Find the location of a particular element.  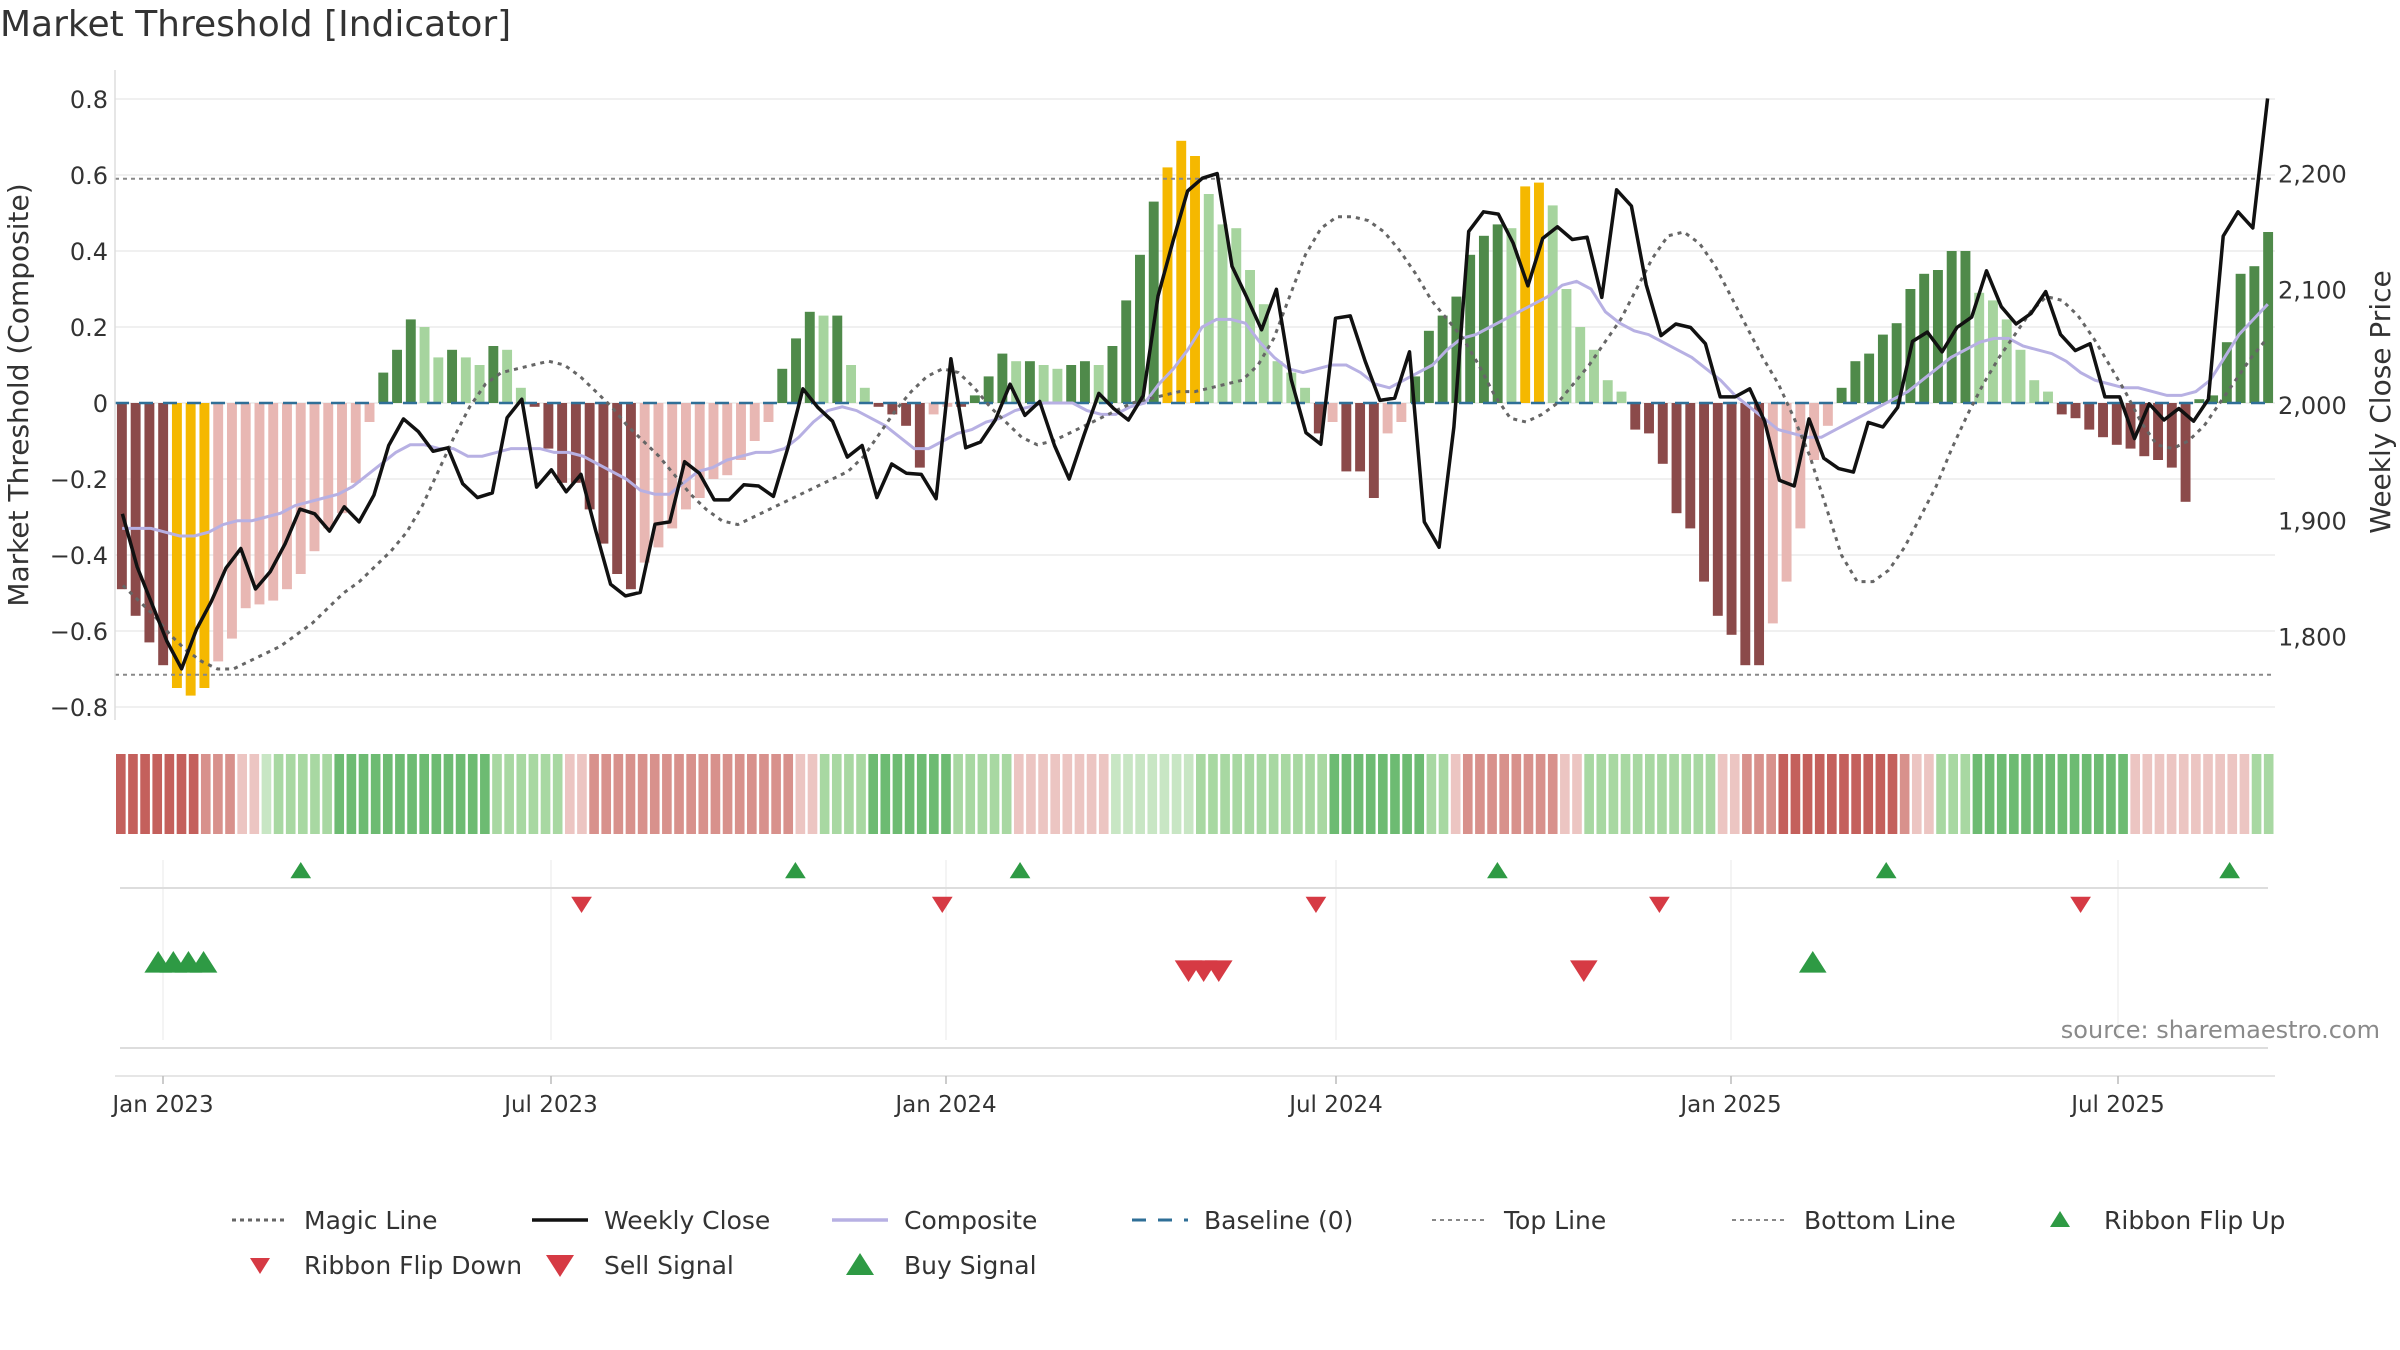

legend-label: Magic Line is located at coordinates (371, 1220).